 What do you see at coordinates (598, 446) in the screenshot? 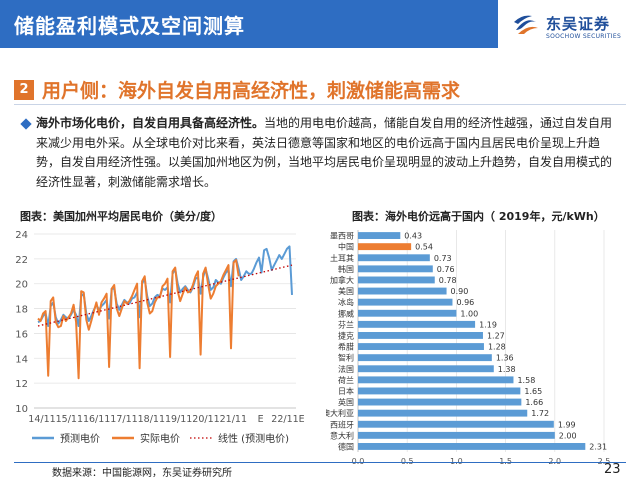
I see `value-label: 2.31` at bounding box center [598, 446].